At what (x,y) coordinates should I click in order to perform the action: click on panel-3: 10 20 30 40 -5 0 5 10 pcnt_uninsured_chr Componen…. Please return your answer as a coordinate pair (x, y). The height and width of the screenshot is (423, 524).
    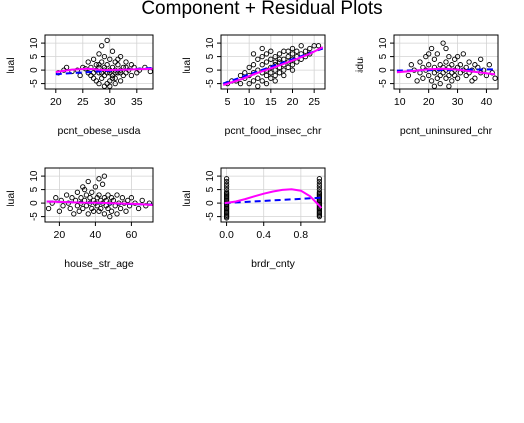
    Looking at the image, I should click on (426, 75).